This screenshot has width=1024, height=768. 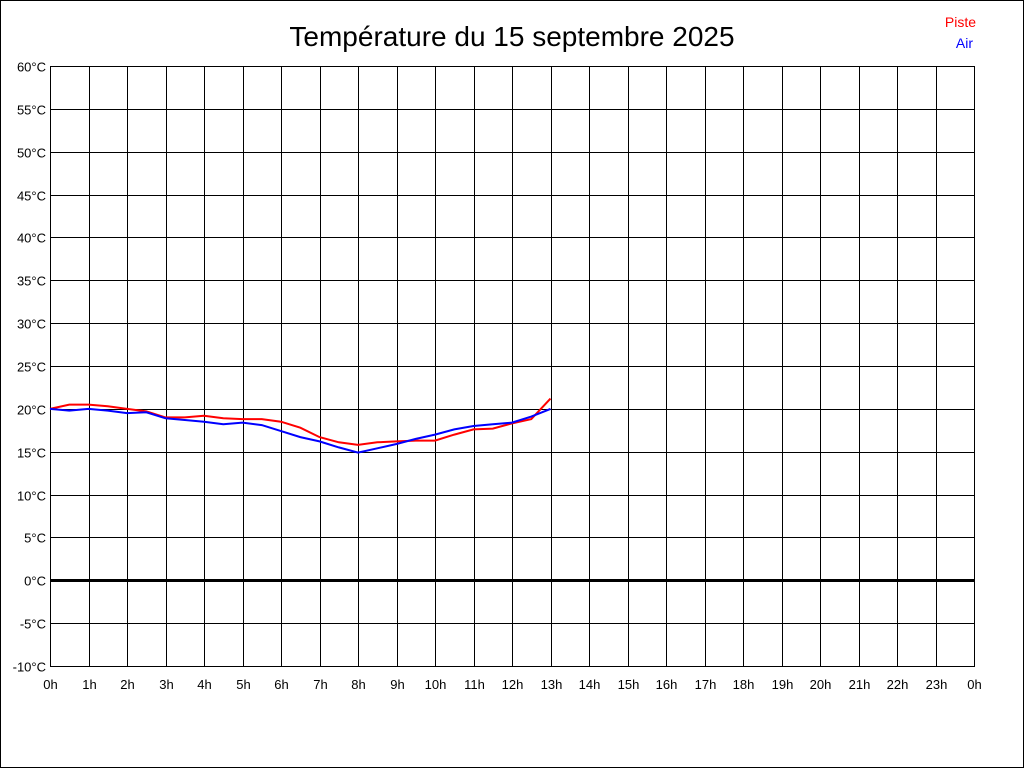 I want to click on y-tick-label: 5°C, so click(x=35, y=538).